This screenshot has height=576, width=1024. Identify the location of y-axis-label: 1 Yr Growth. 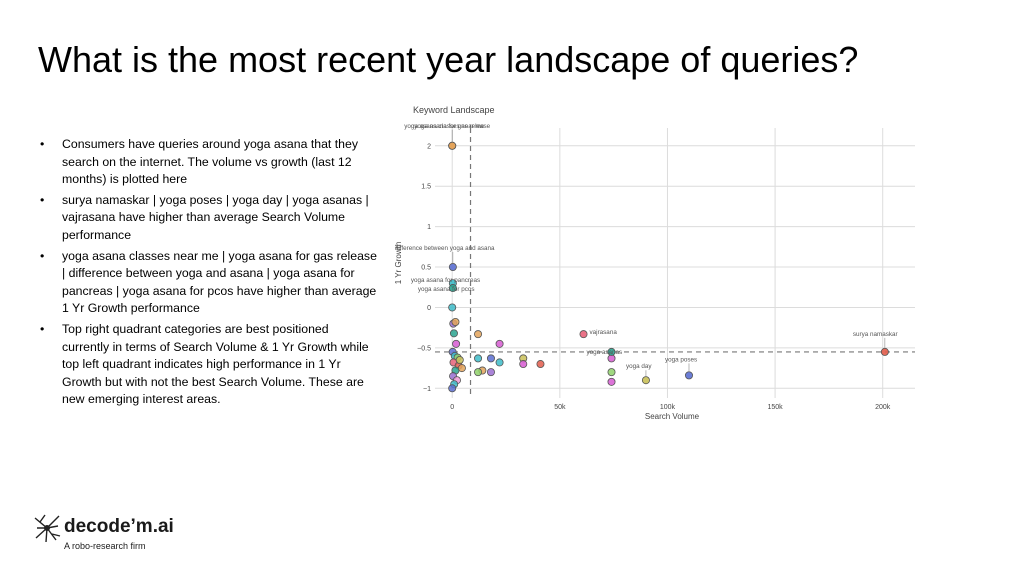
(398, 263).